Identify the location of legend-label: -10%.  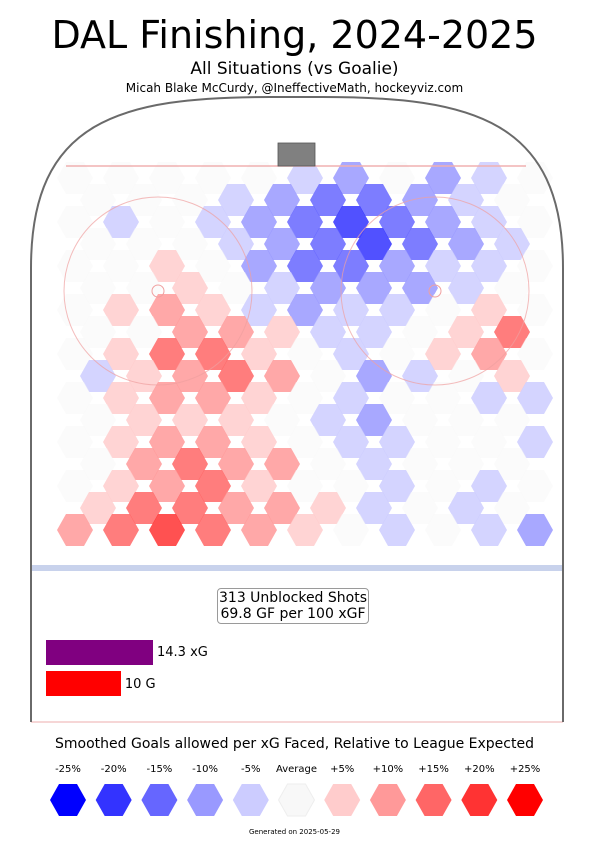
(205, 769).